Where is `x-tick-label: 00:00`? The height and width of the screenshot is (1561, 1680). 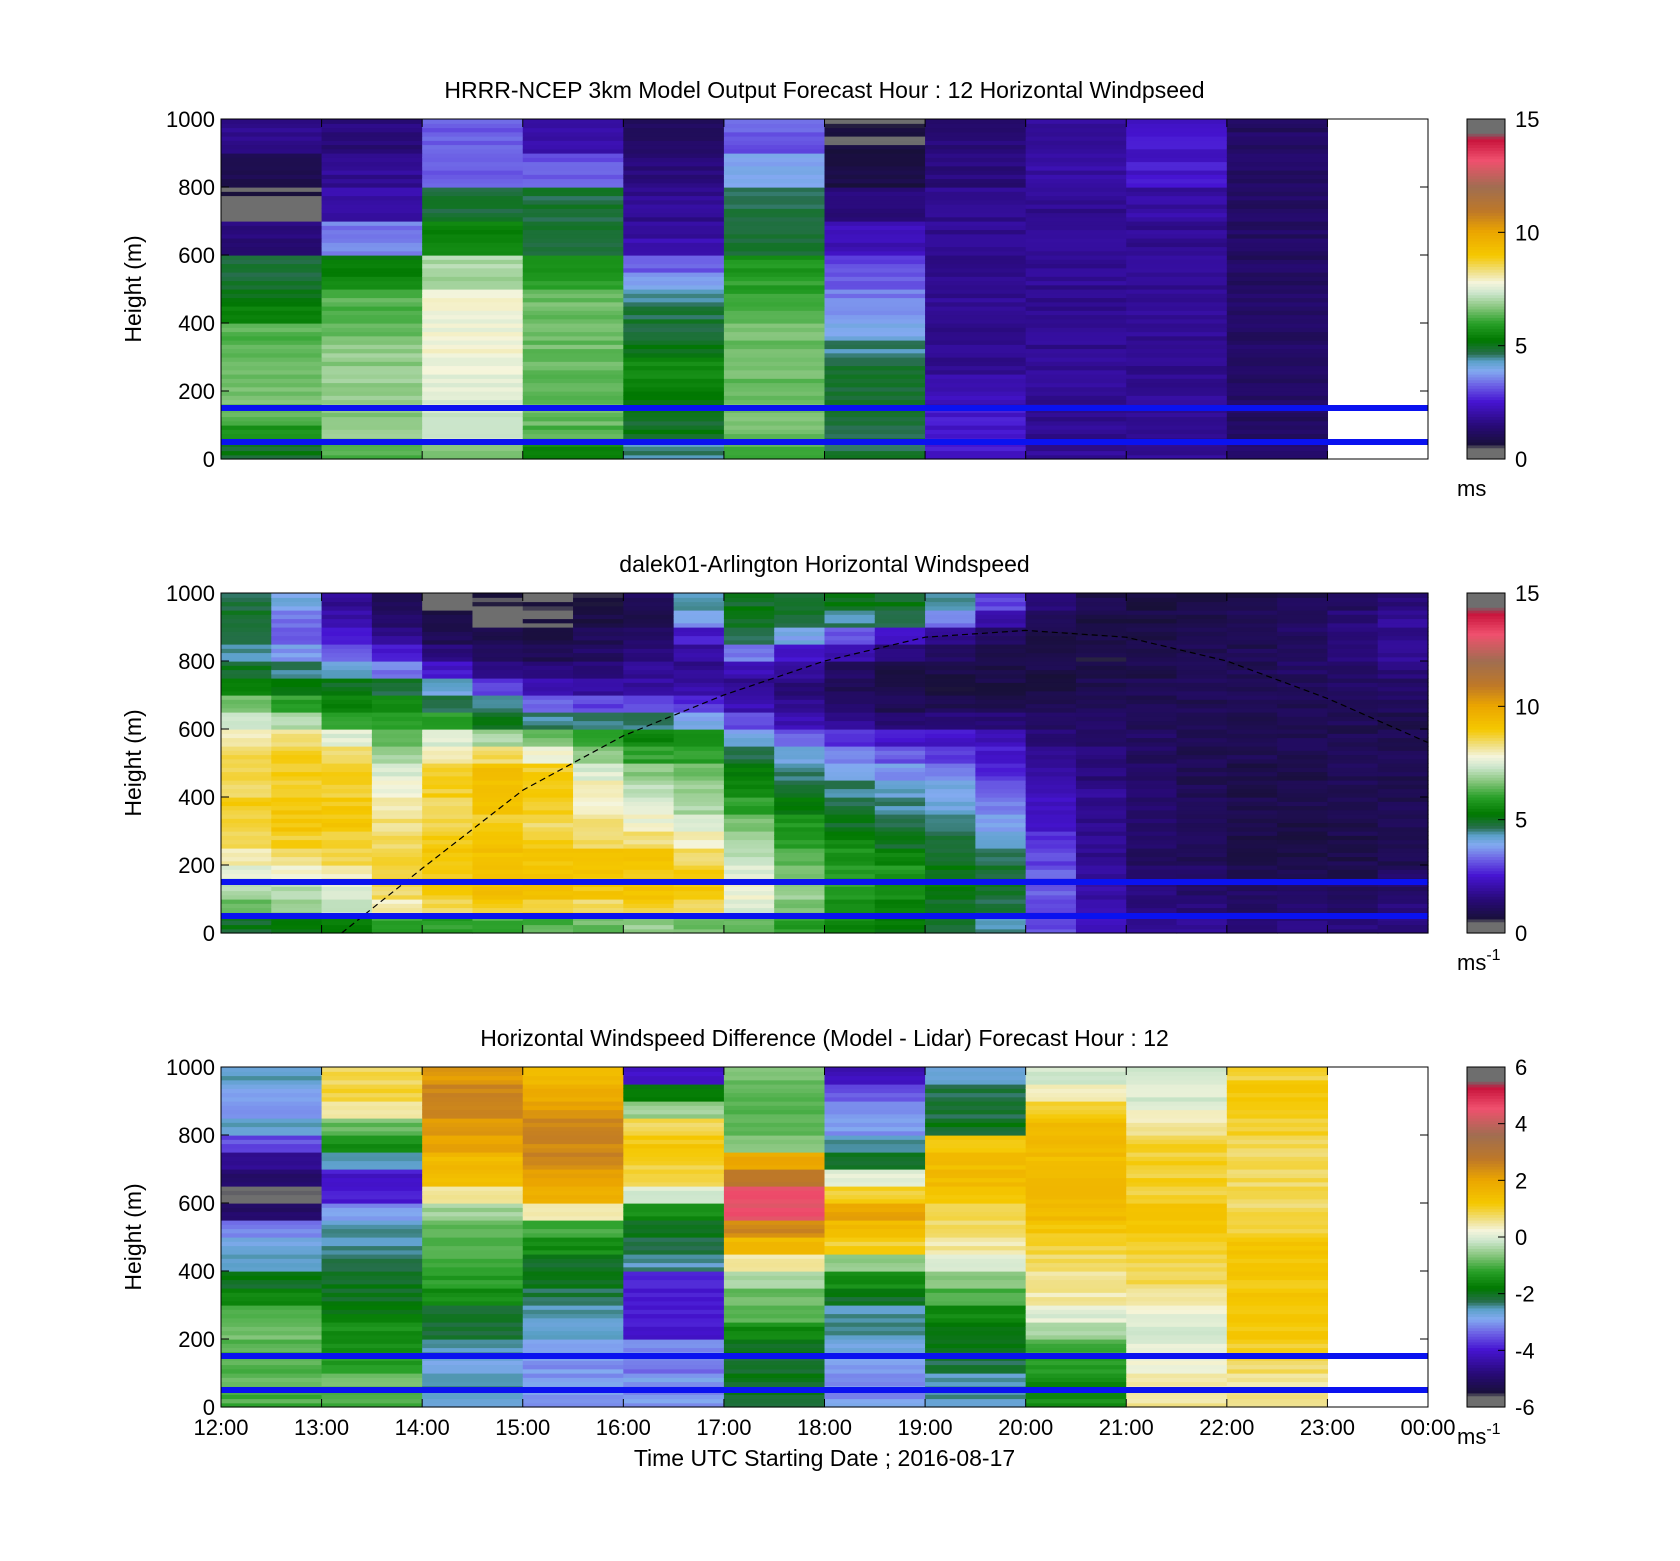 x-tick-label: 00:00 is located at coordinates (1427, 1427).